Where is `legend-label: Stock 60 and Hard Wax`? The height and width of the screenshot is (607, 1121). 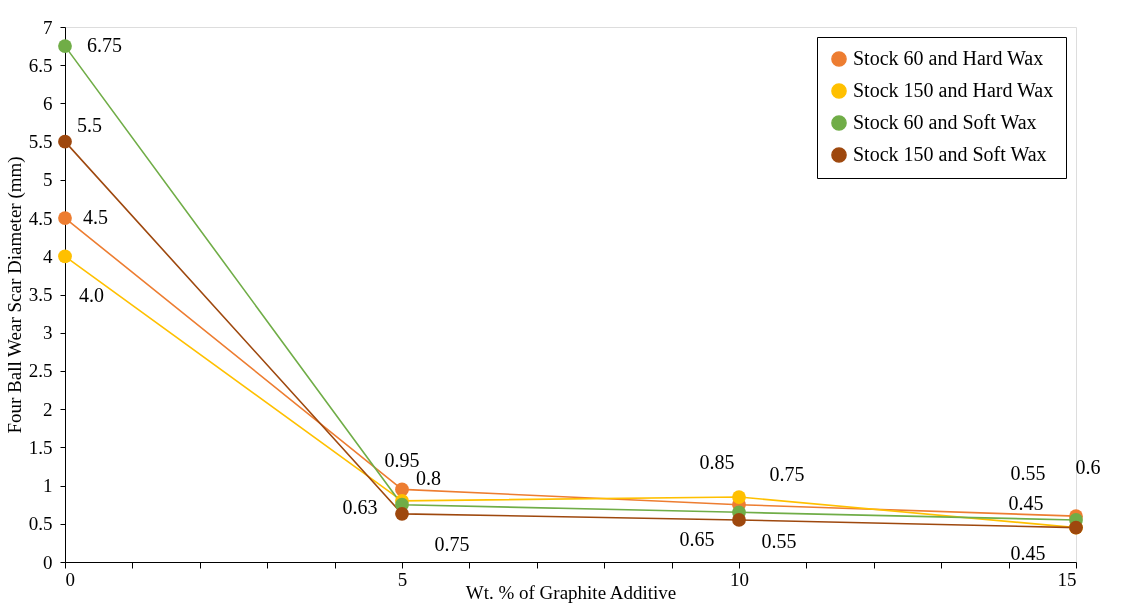 legend-label: Stock 60 and Hard Wax is located at coordinates (948, 58).